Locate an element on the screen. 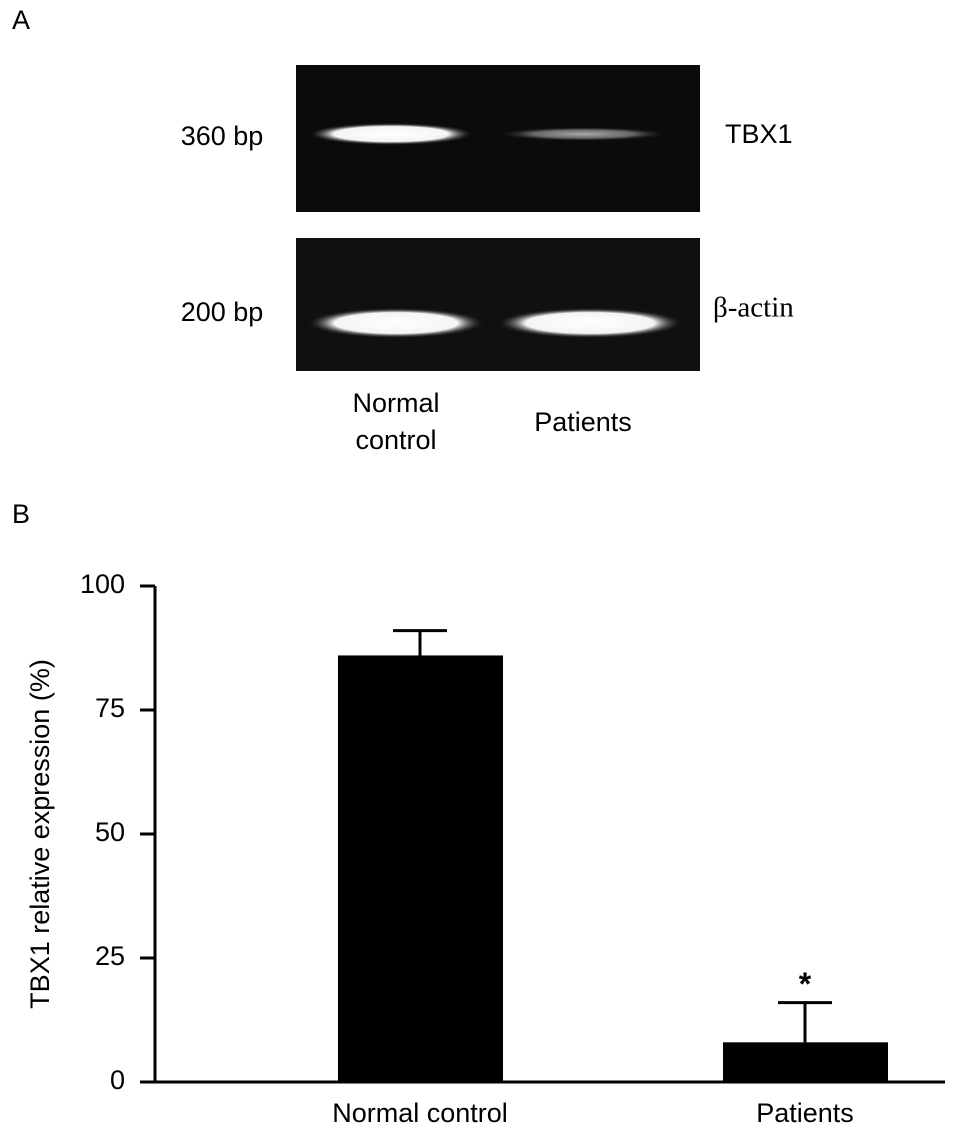 The height and width of the screenshot is (1145, 969). gene-label: TBX1 is located at coordinates (759, 134).